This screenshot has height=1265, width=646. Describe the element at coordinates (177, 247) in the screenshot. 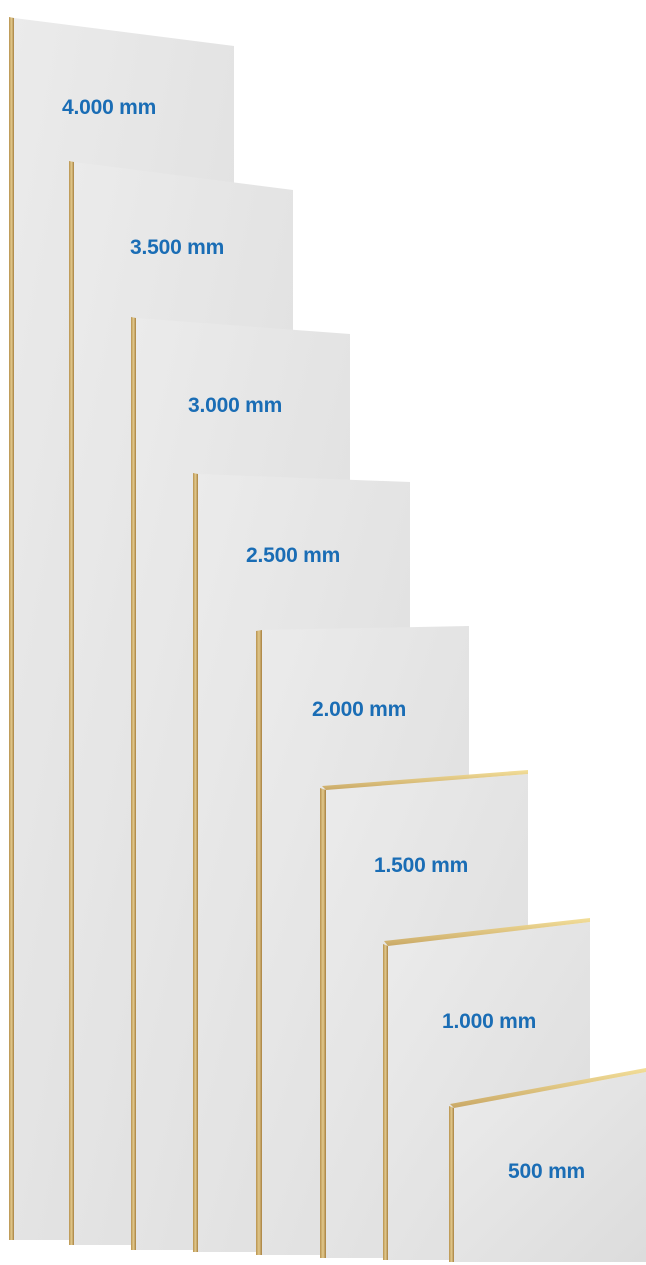

I see `label-3500: 3.500 mm` at that location.